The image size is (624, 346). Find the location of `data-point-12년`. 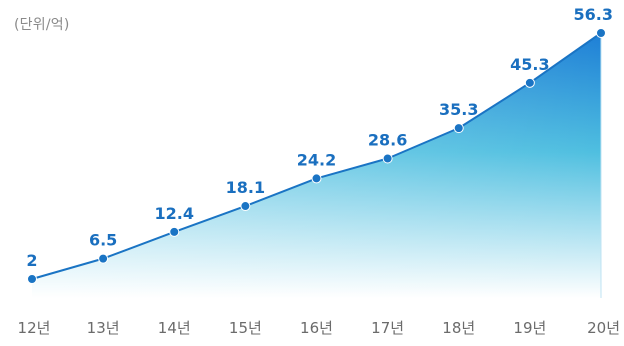

data-point-12년 is located at coordinates (32, 279).